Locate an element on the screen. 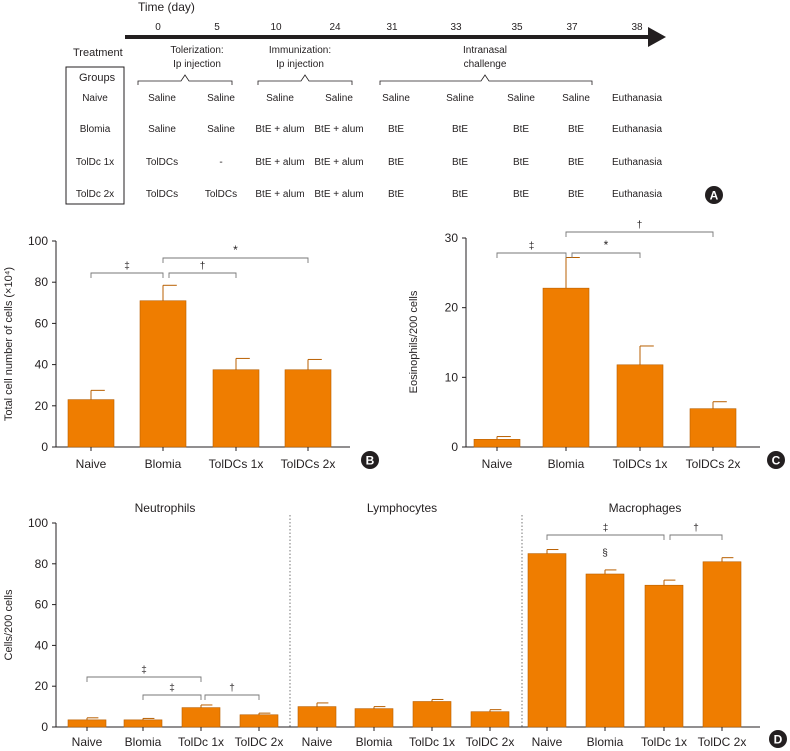 This screenshot has width=790, height=751. group-name: TolDc 1x is located at coordinates (95, 162).